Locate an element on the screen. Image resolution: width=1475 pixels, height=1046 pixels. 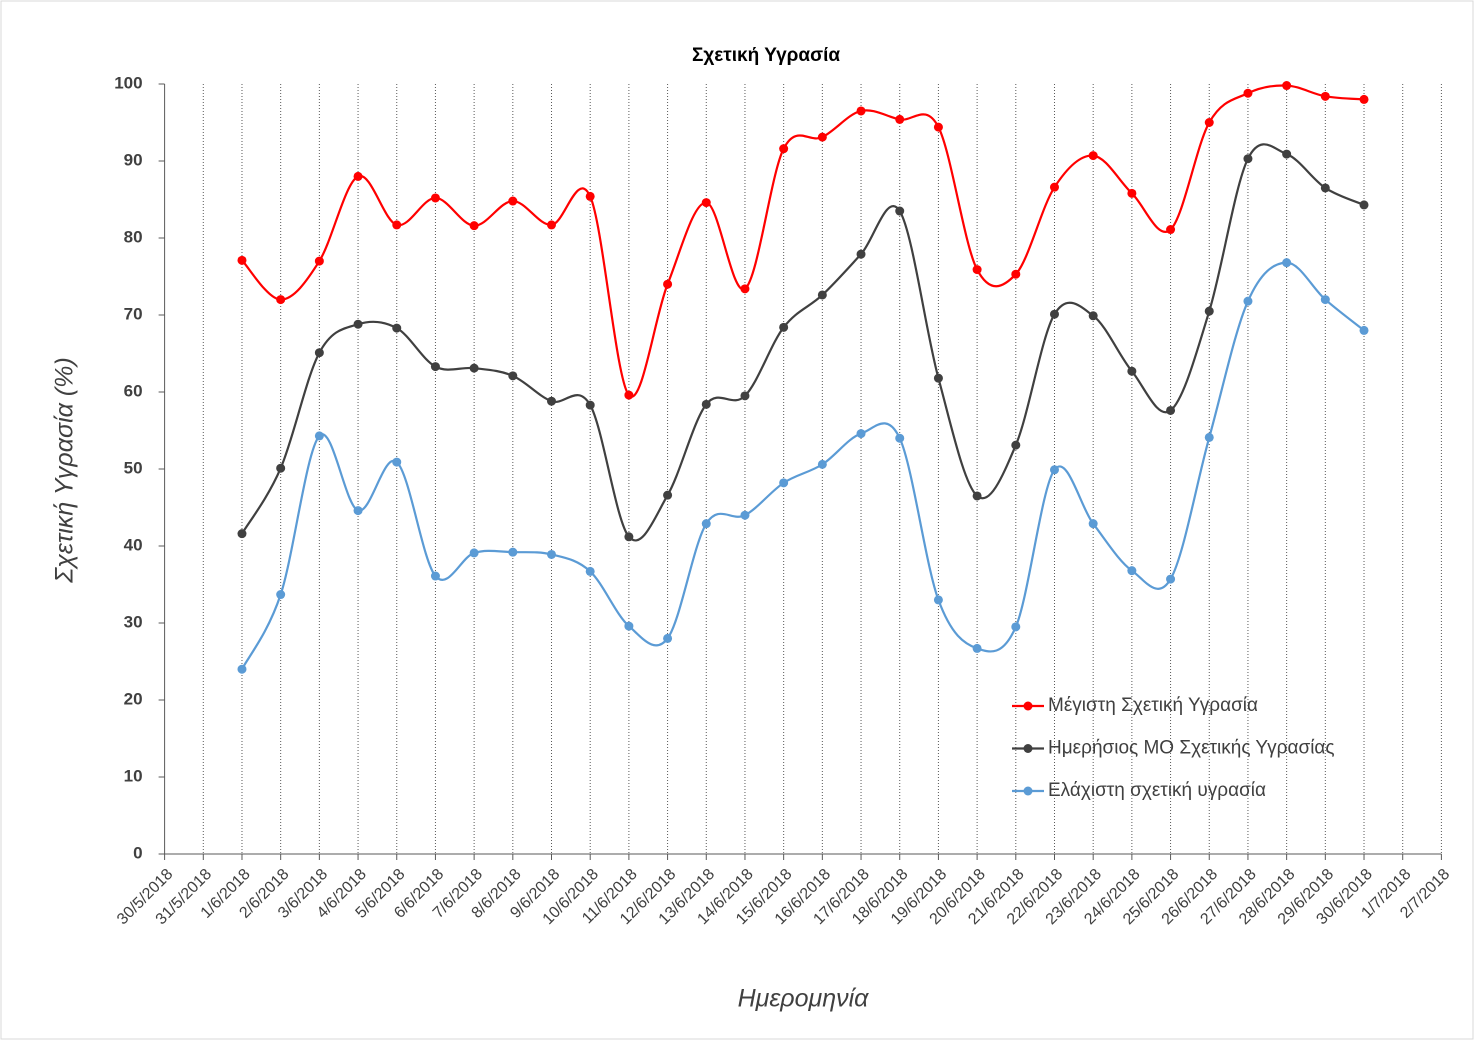
x-axis-title: Ημερομηνία is located at coordinates (804, 999).